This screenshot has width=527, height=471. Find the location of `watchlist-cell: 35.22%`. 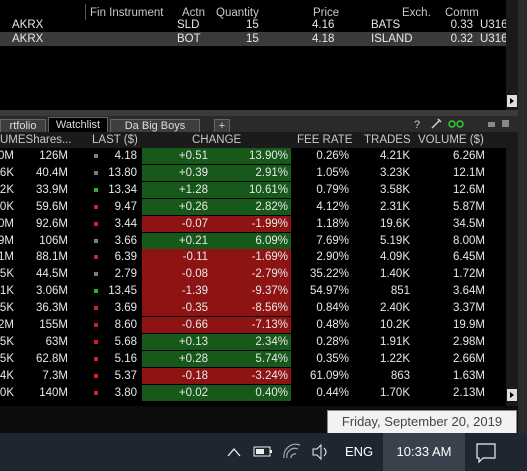

watchlist-cell: 35.22% is located at coordinates (329, 274).